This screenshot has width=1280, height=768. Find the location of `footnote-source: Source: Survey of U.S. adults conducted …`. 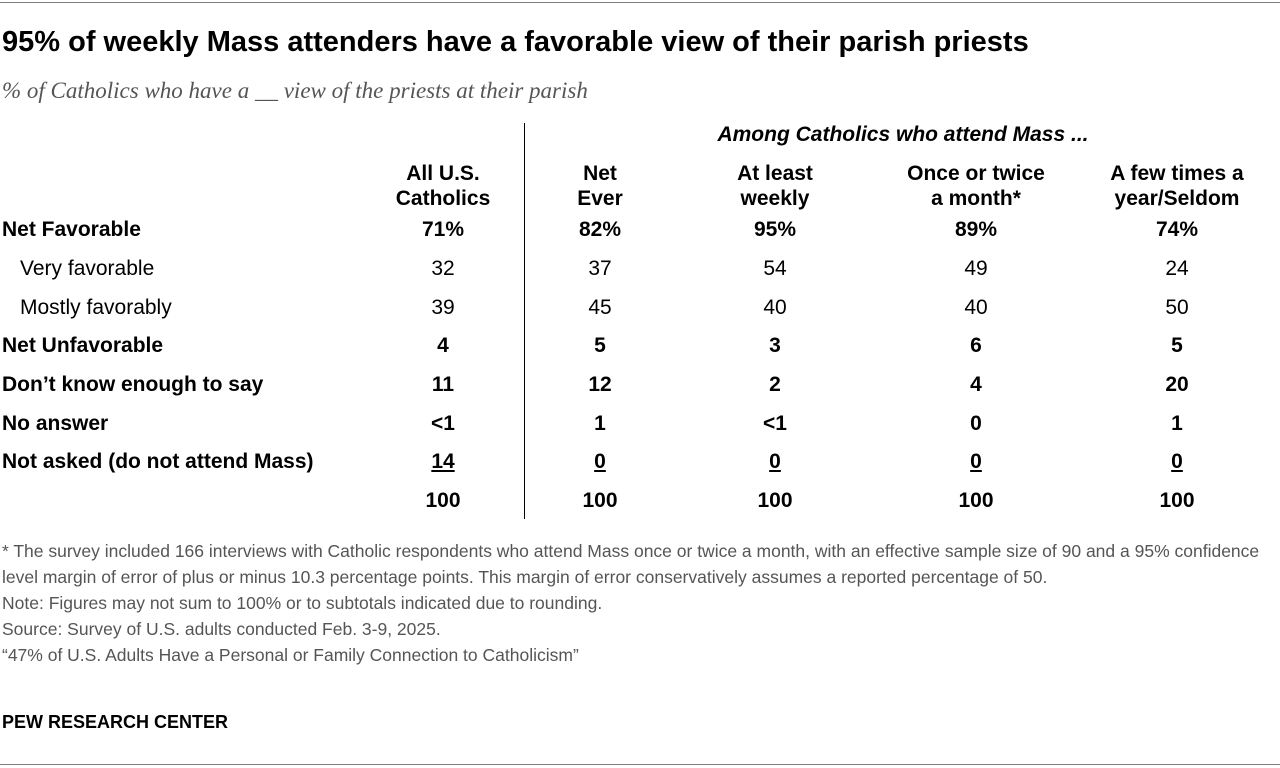

footnote-source: Source: Survey of U.S. adults conducted … is located at coordinates (221, 629).